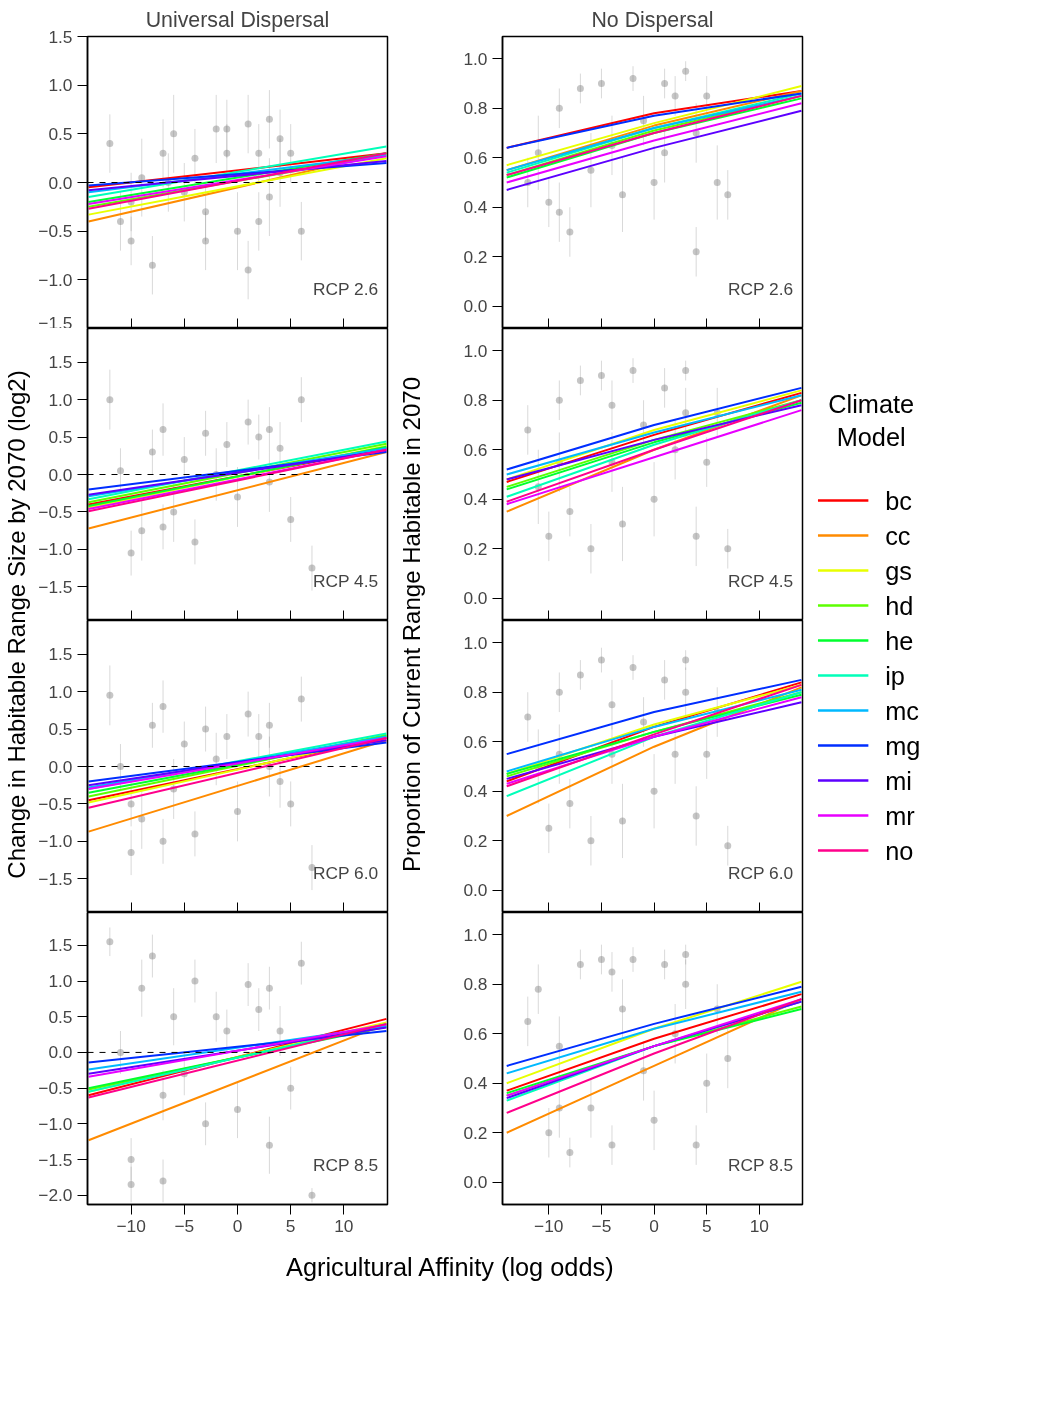 This screenshot has height=1422, width=1060. What do you see at coordinates (899, 640) in the screenshot?
I see `legend-label: he` at bounding box center [899, 640].